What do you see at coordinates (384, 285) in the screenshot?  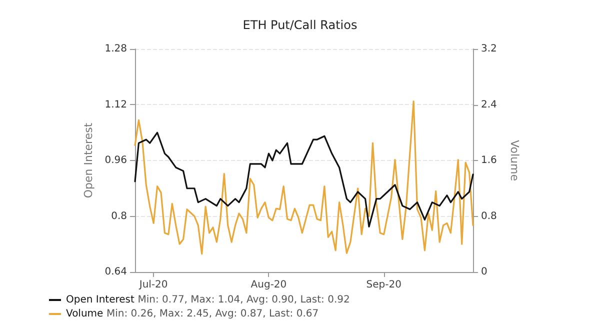 I see `x-tick-label: Sep-20` at bounding box center [384, 285].